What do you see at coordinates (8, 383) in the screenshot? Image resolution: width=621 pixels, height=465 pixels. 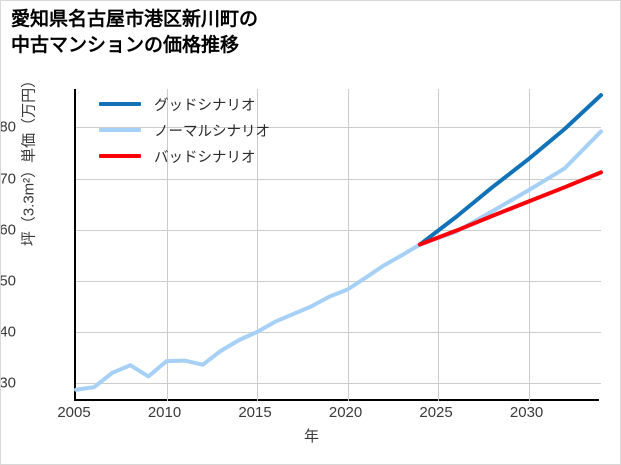 I see `y-tick-label: 30` at bounding box center [8, 383].